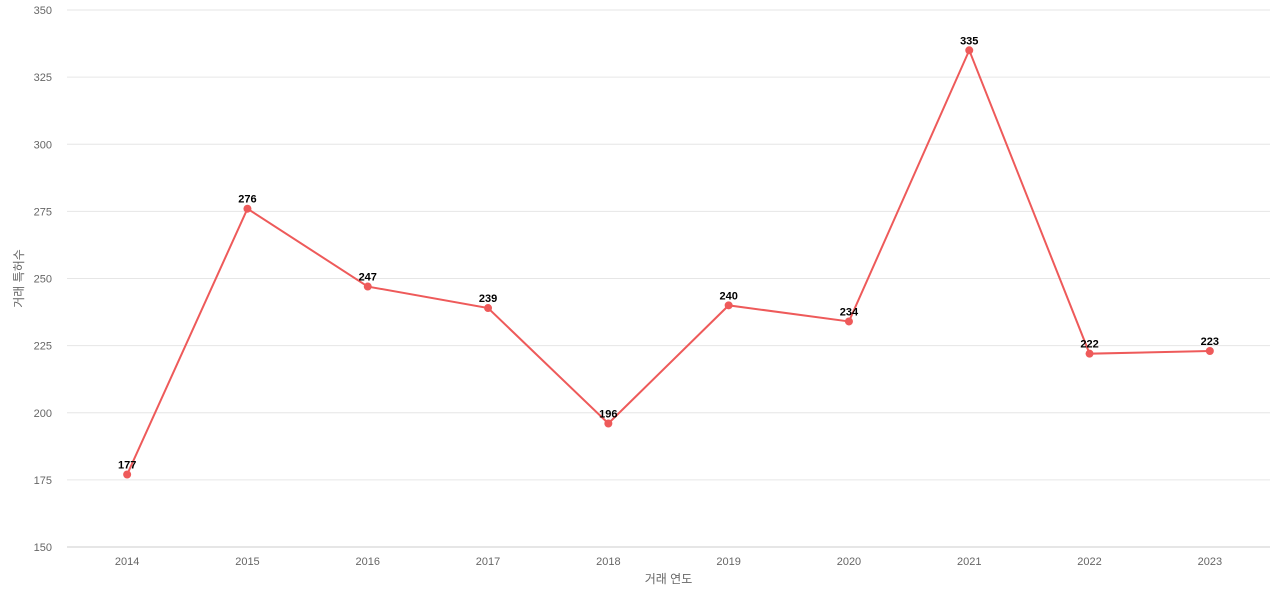 The width and height of the screenshot is (1280, 600). I want to click on y-tick-label: 275, so click(43, 212).